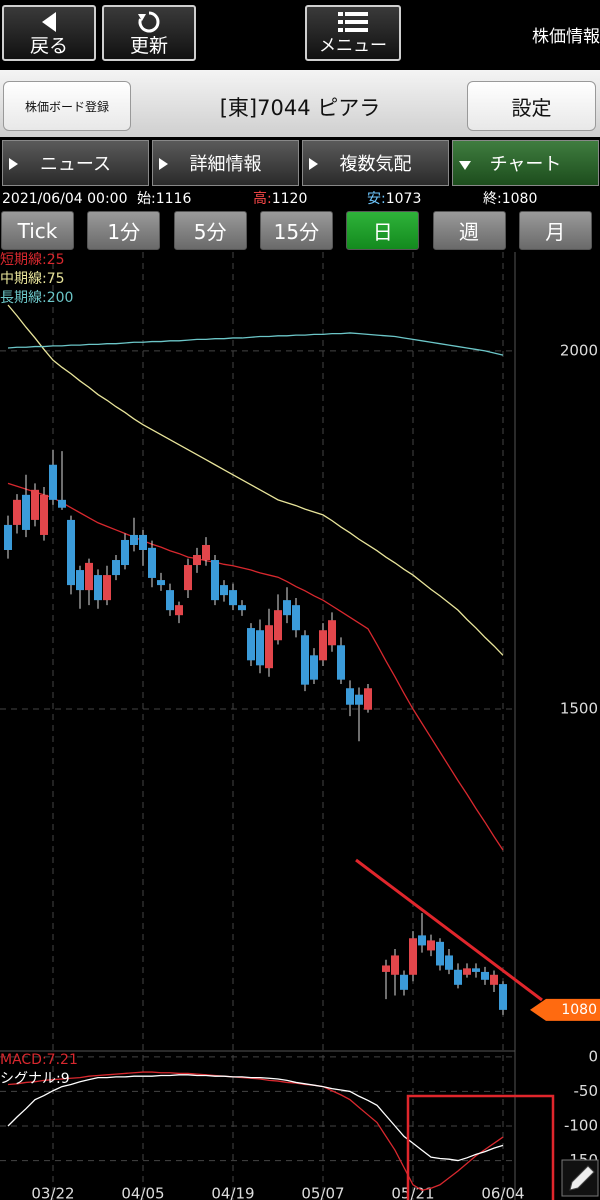  What do you see at coordinates (225, 163) in the screenshot?
I see `tab-button: 詳細情報` at bounding box center [225, 163].